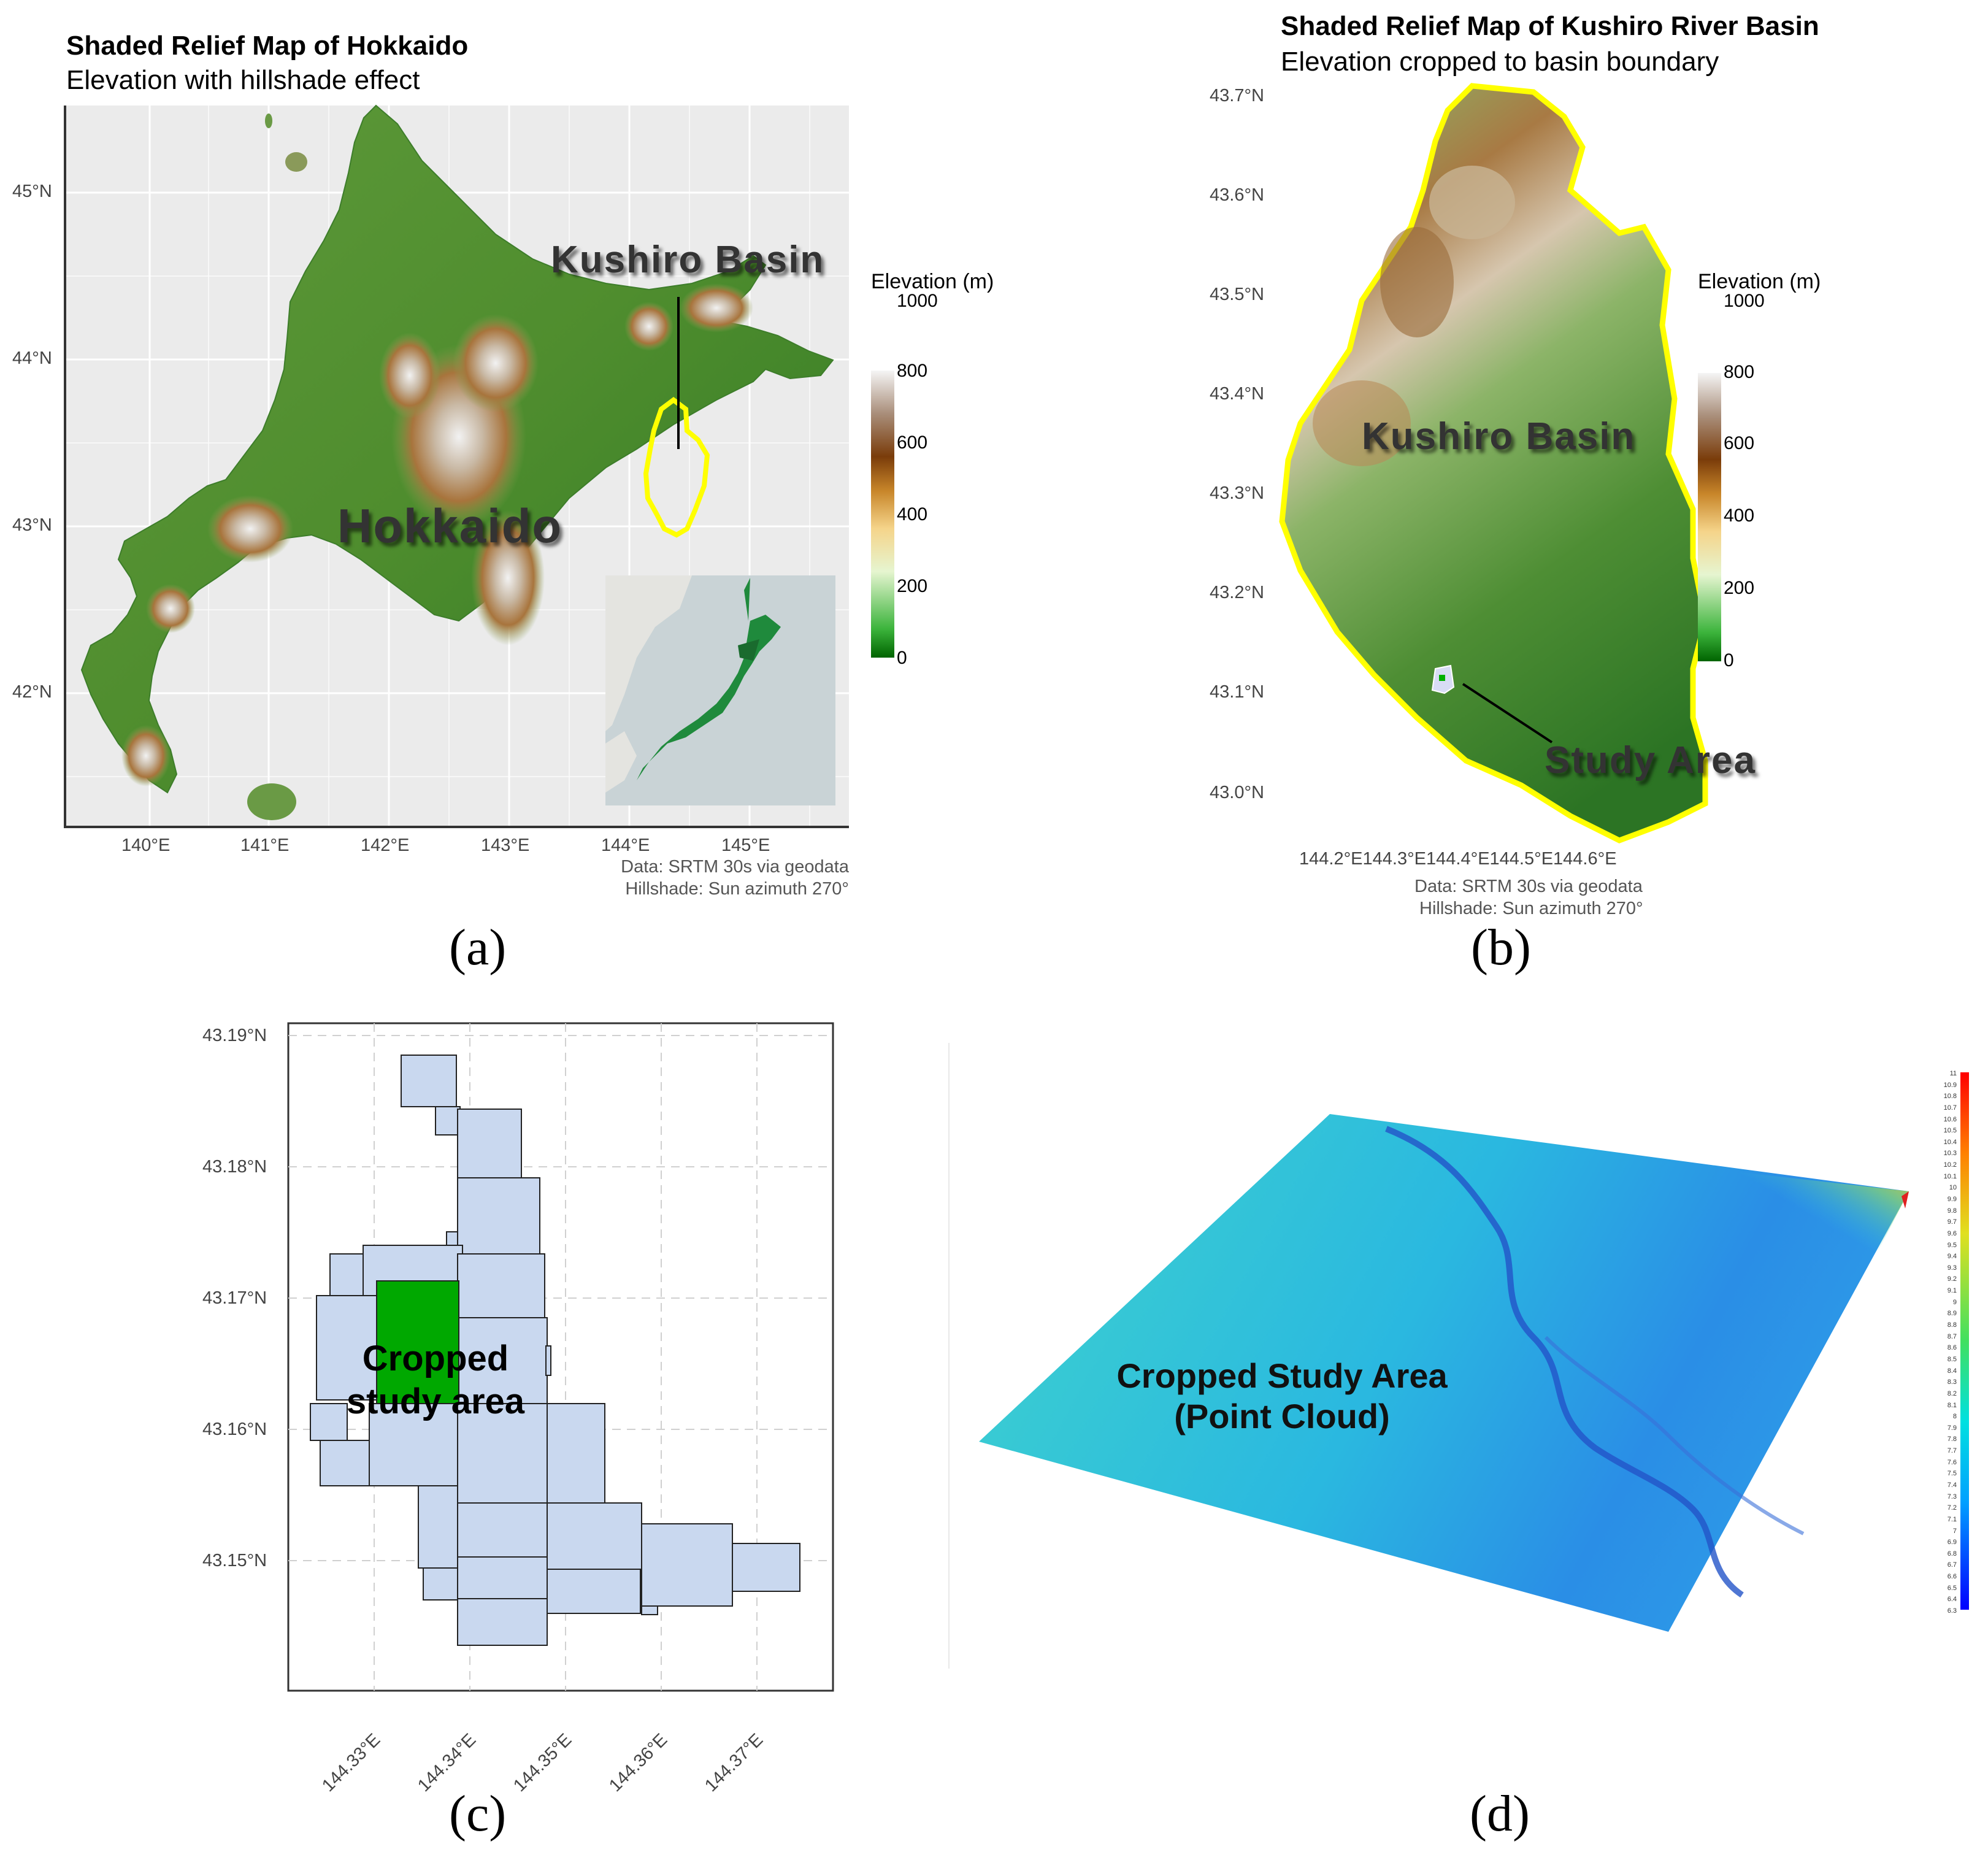 Image resolution: width=1988 pixels, height=1860 pixels. I want to click on lat-tick: 43.2°N, so click(1237, 593).